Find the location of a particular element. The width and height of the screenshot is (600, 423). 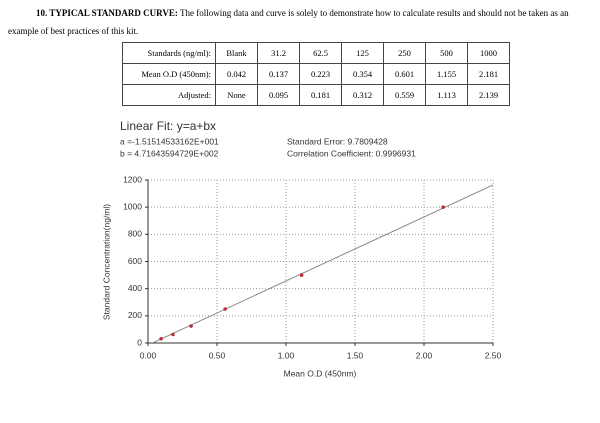

y-tick-label: 1200 is located at coordinates (132, 179).